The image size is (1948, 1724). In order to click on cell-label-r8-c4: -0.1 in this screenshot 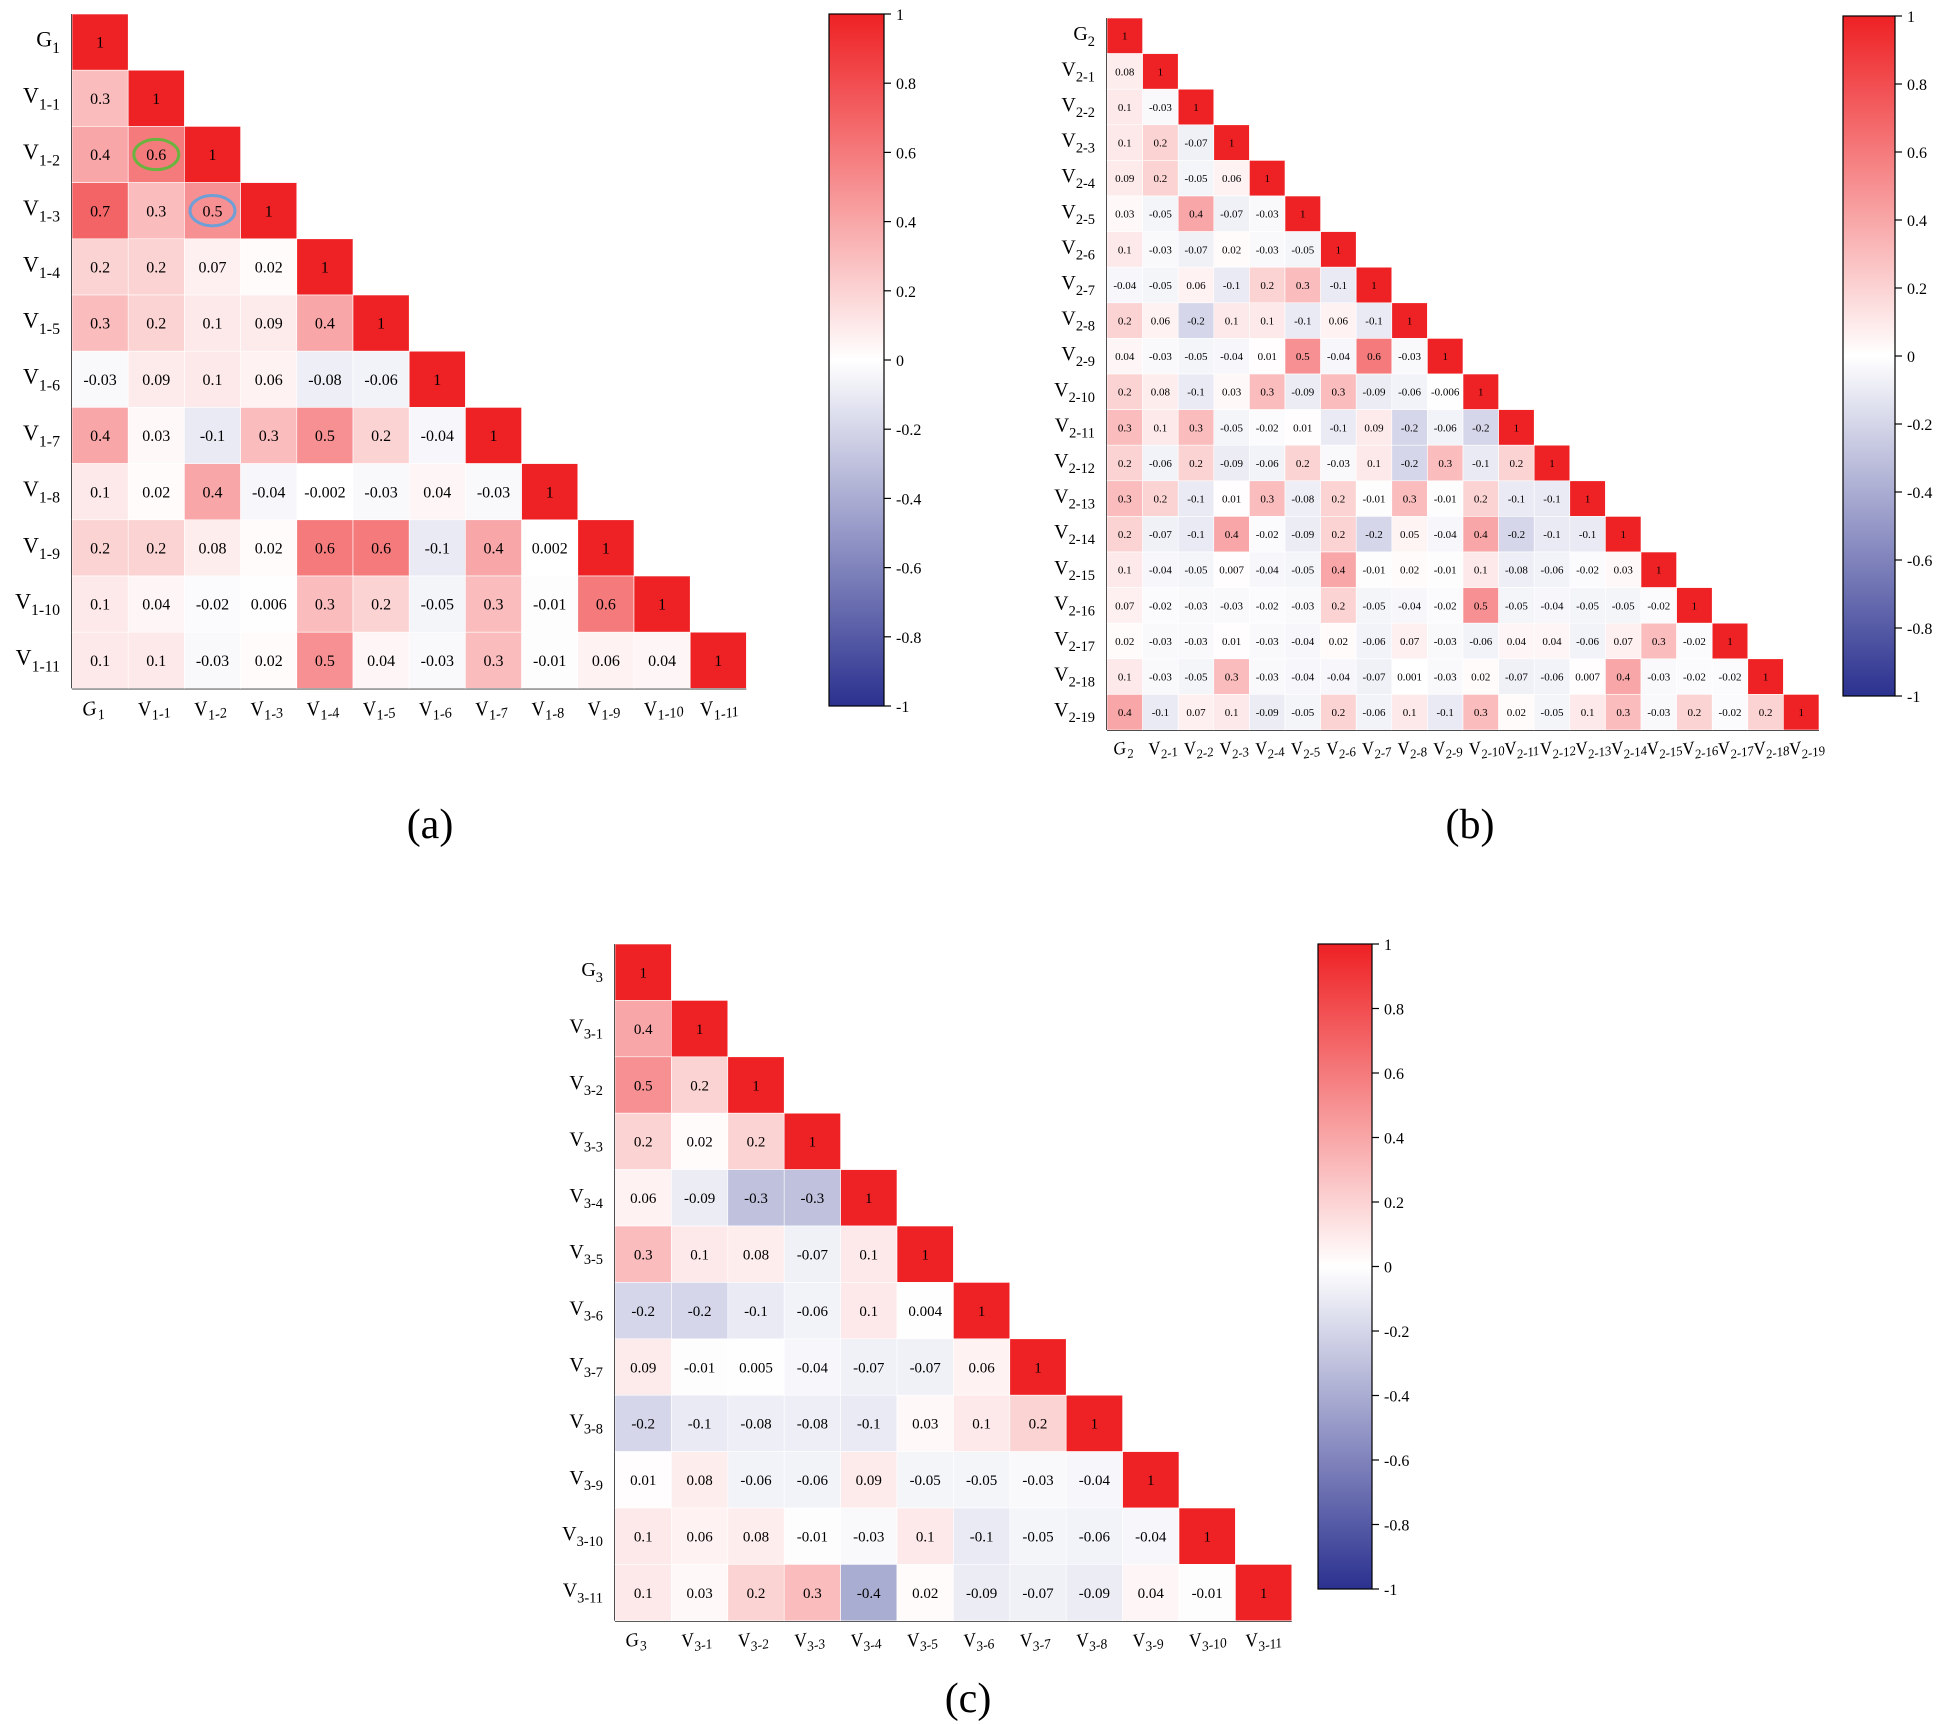, I will do `click(869, 1425)`.